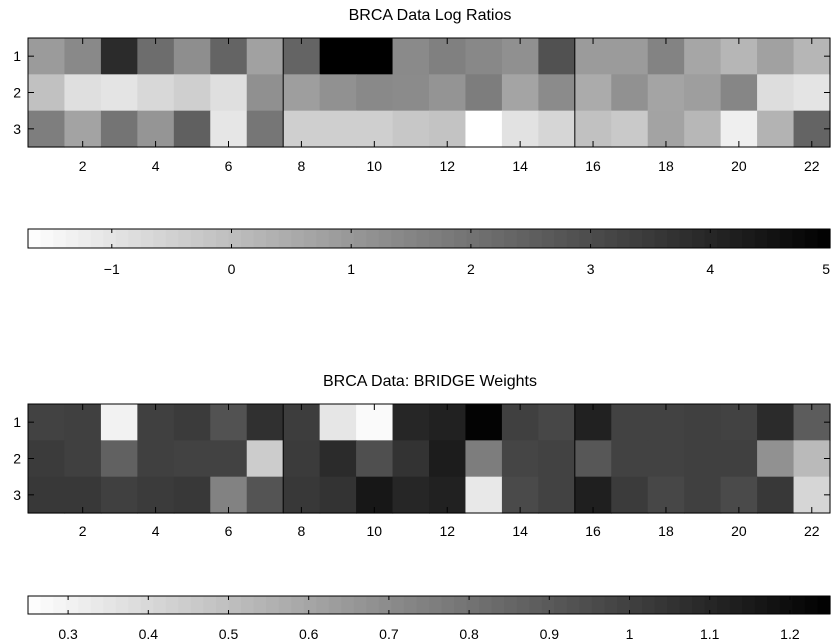 This screenshot has height=643, width=835. What do you see at coordinates (429, 618) in the screenshot?
I see `bridge-weights-colorbar: 0.3 0.4 0.5 0.6 0.7 0.8 0.9 1 1.1 1.2` at bounding box center [429, 618].